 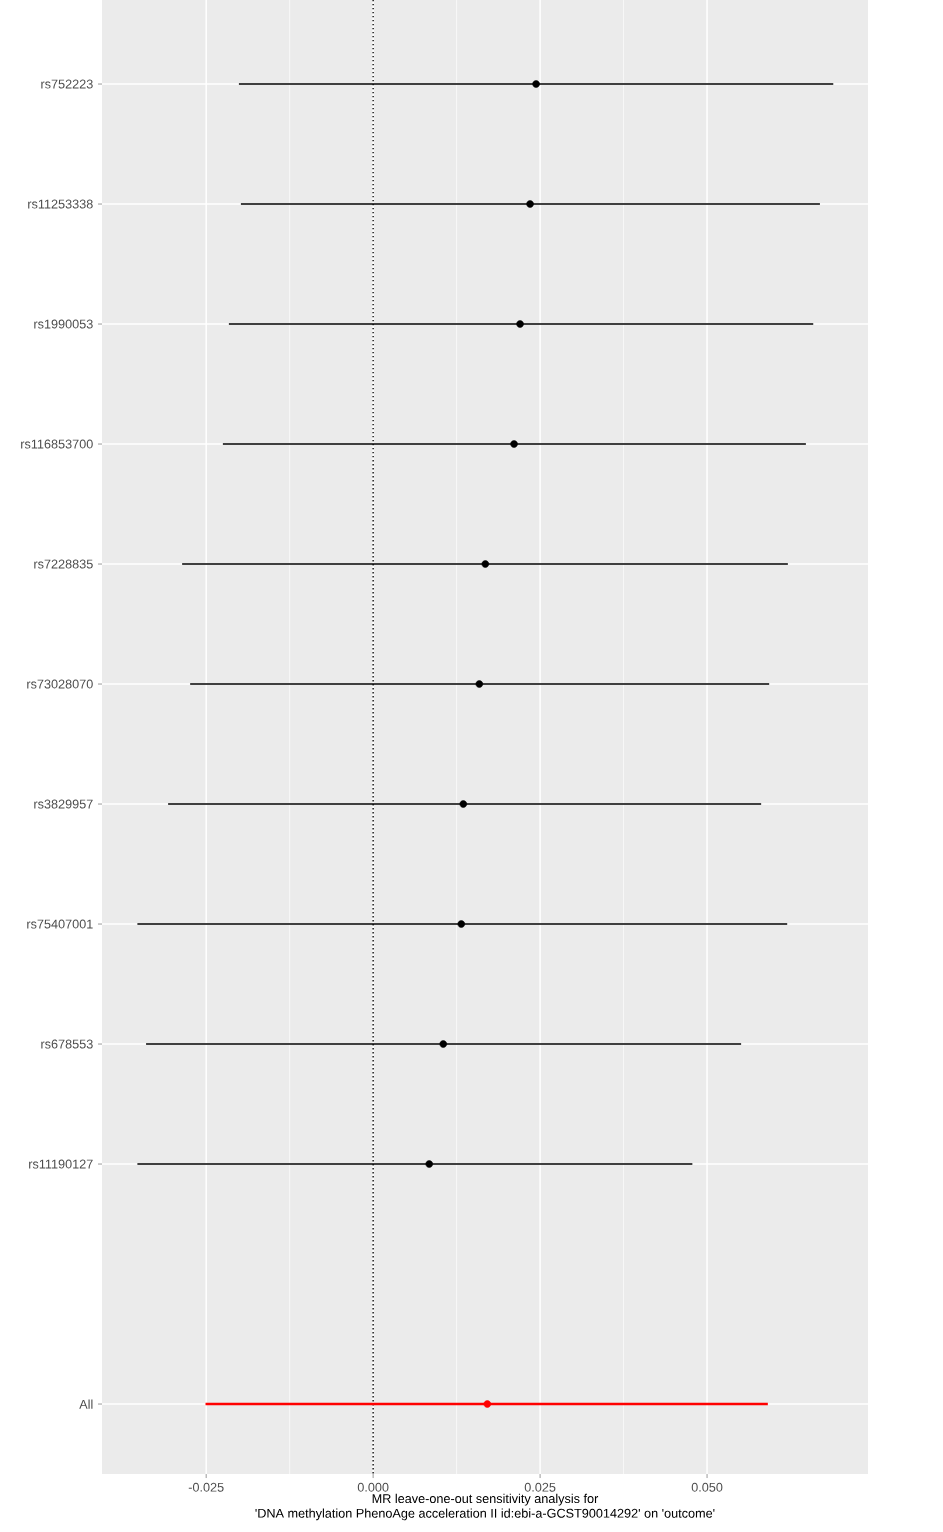 What do you see at coordinates (63, 804) in the screenshot?
I see `y-tick-label: rs3829957` at bounding box center [63, 804].